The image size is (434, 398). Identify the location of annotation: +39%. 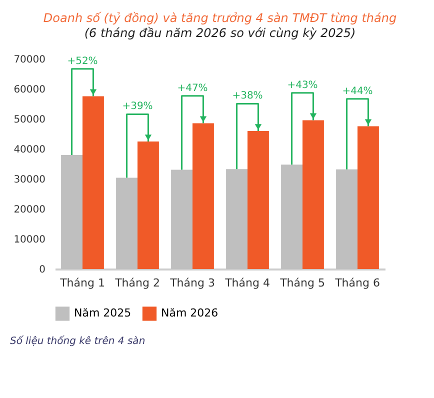
(137, 106).